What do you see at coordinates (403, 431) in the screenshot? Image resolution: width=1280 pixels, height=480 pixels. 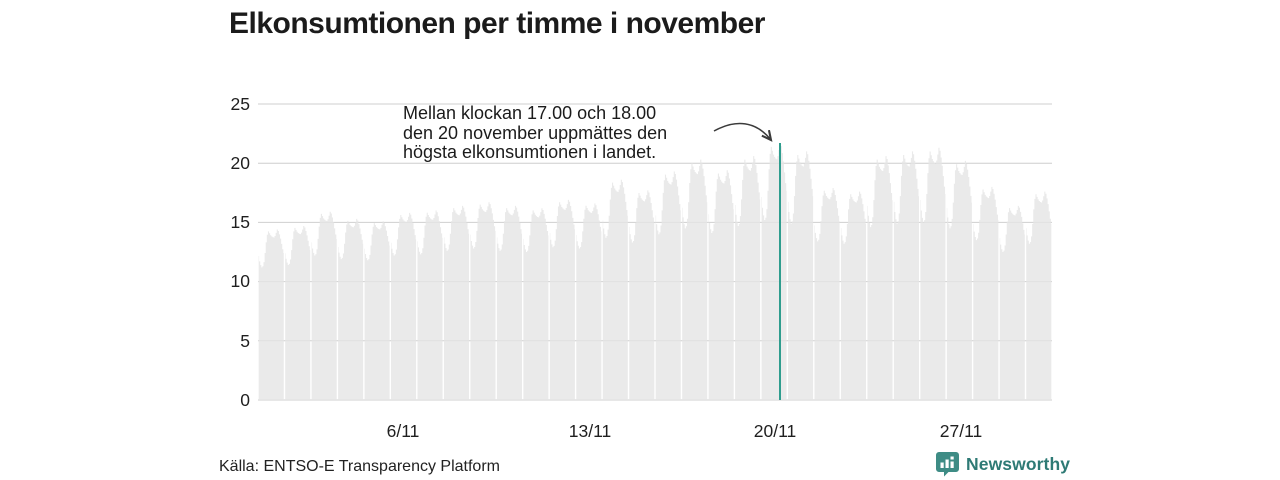 I see `x-tick-6-11: 6/11` at bounding box center [403, 431].